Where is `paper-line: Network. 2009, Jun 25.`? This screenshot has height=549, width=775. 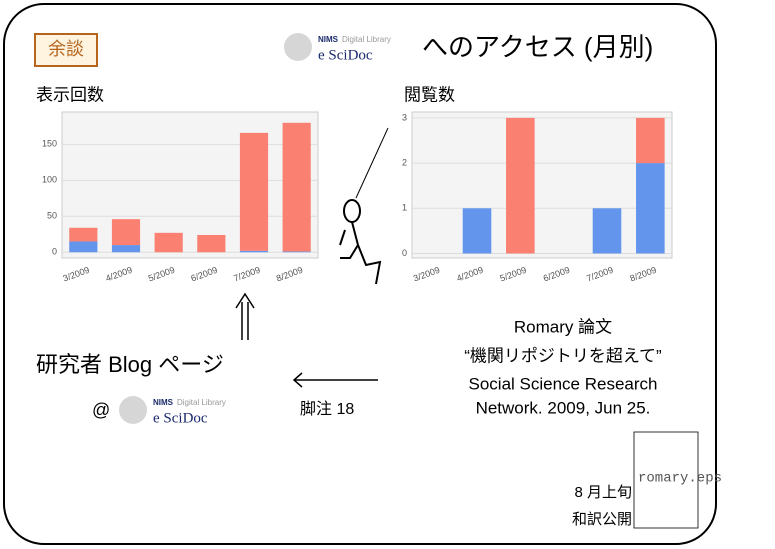
paper-line: Network. 2009, Jun 25. is located at coordinates (563, 407).